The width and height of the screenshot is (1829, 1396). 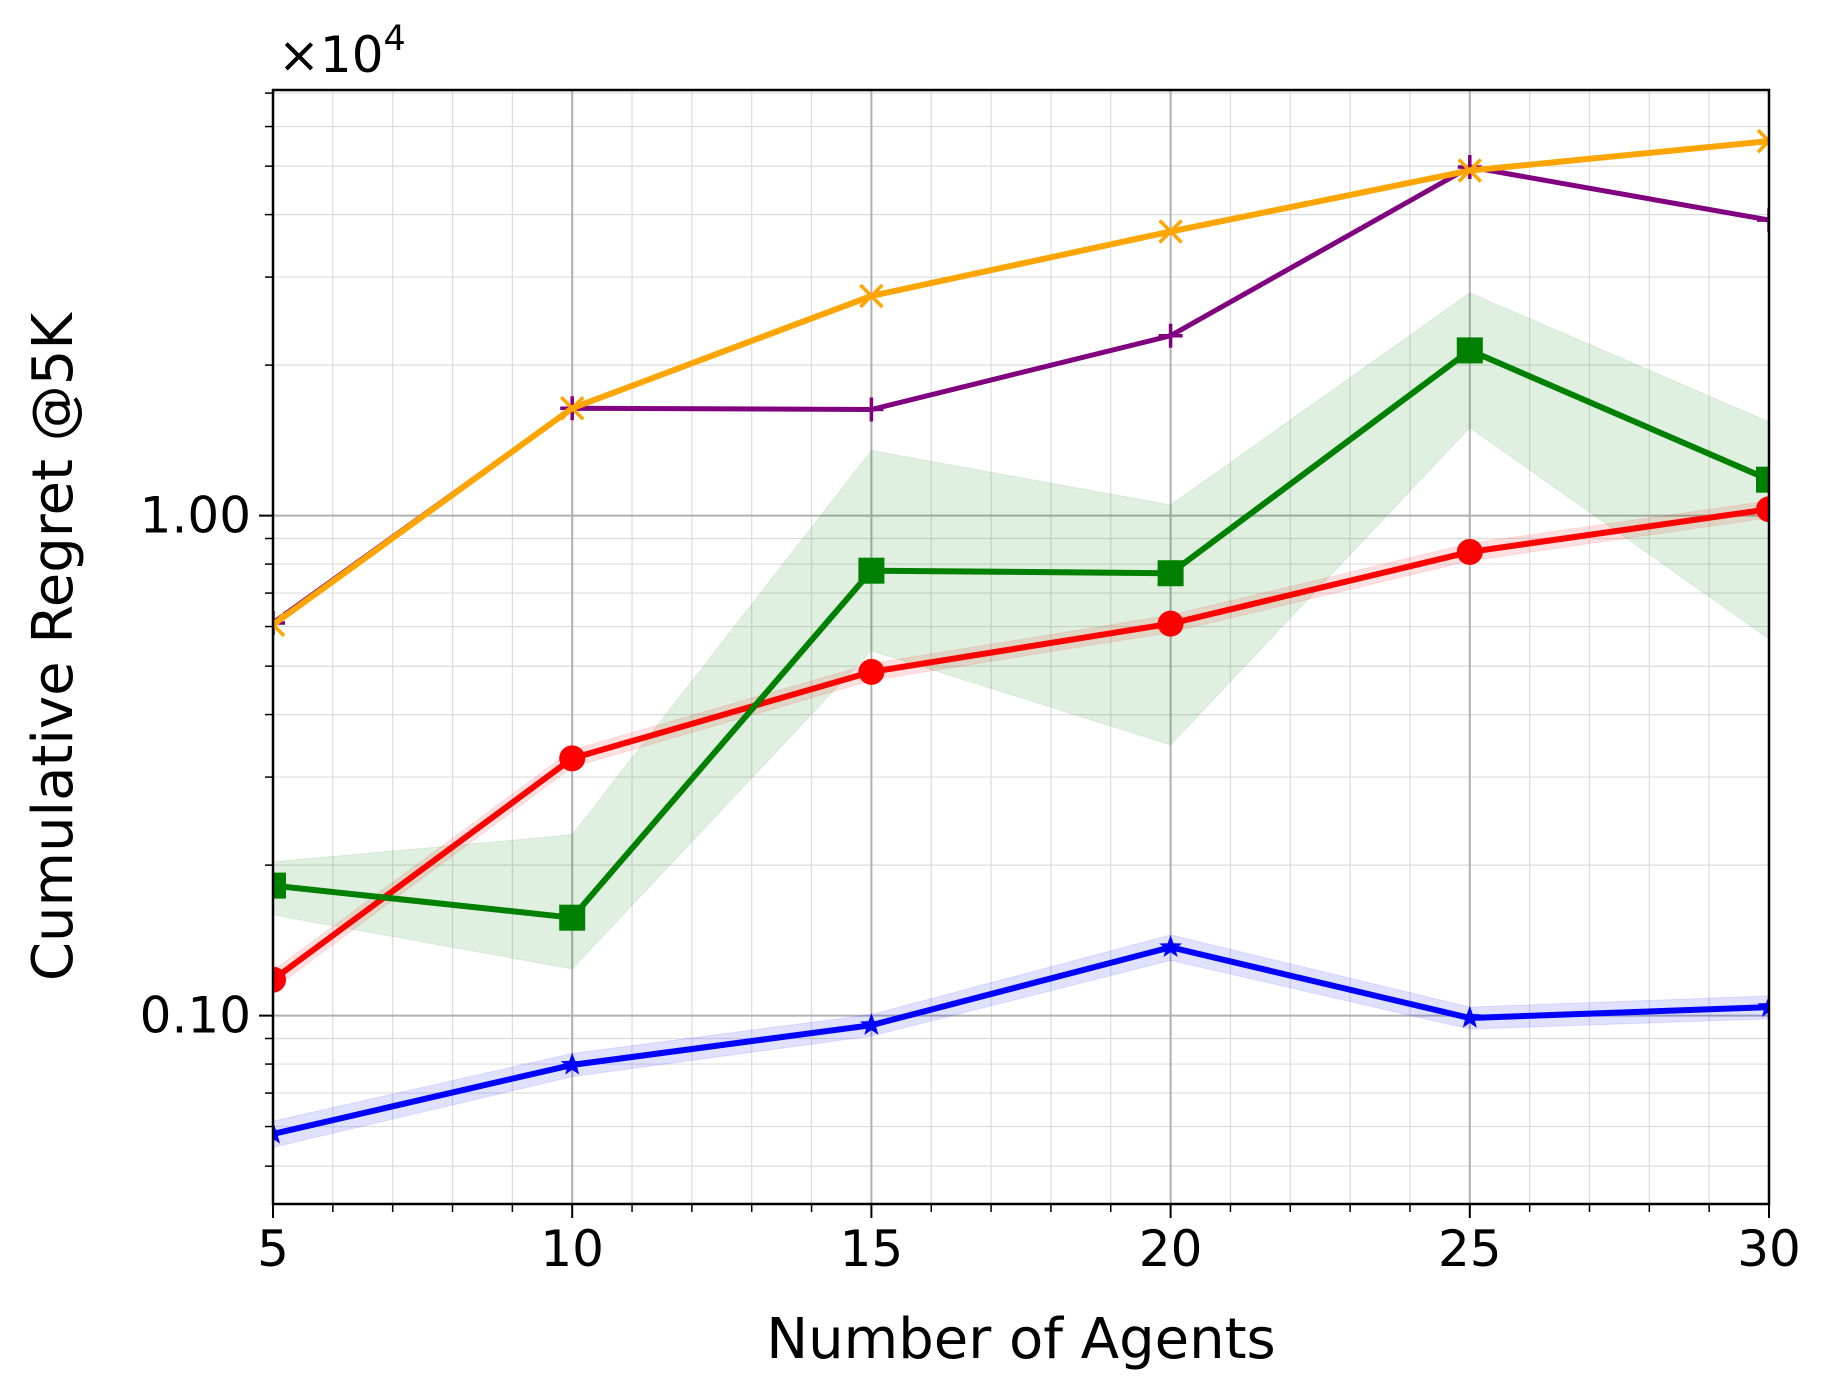 I want to click on y-offset-label: ×10⁴, so click(x=342, y=51).